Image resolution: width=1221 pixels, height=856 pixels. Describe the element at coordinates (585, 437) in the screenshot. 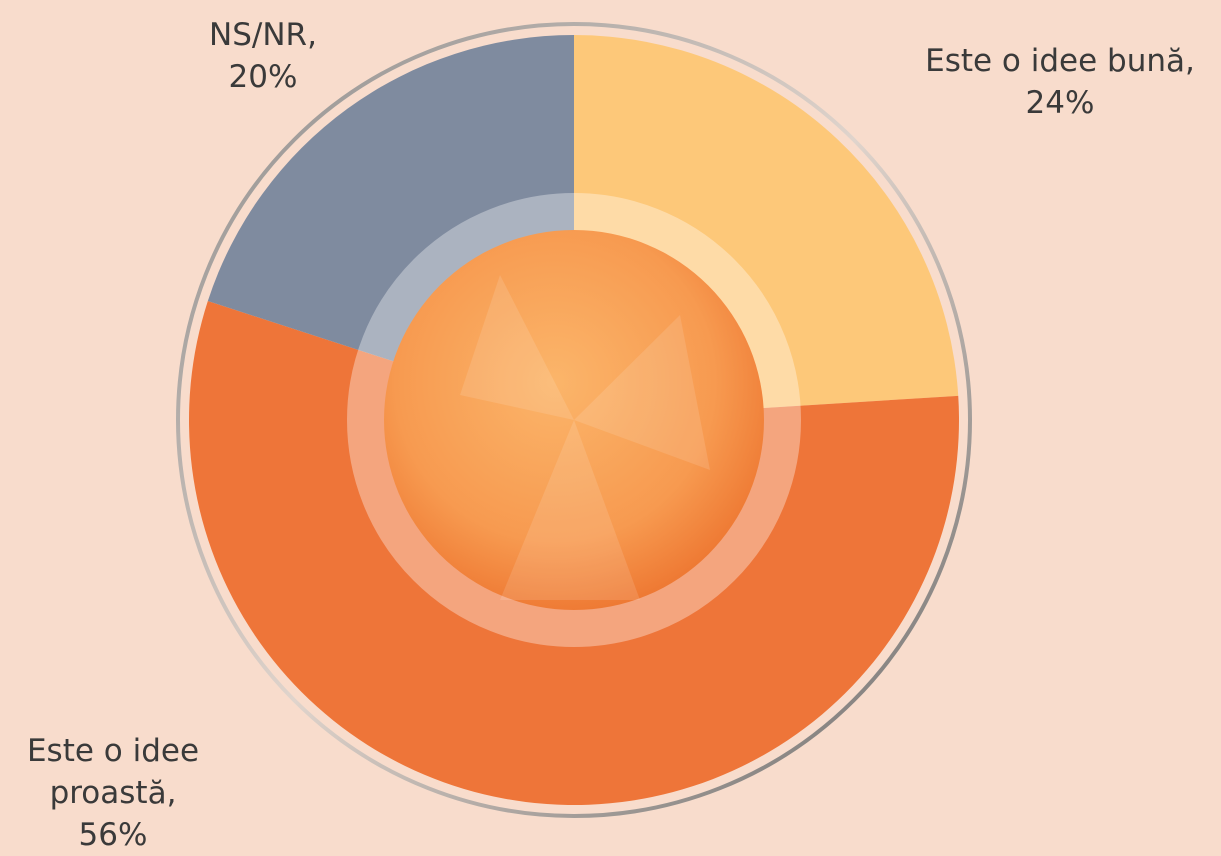

I see `gem-facets` at that location.